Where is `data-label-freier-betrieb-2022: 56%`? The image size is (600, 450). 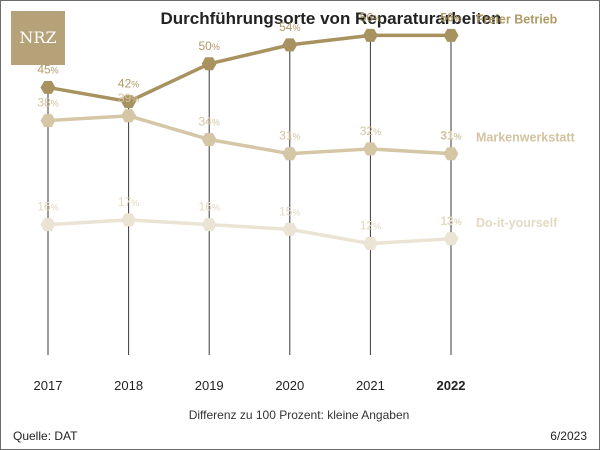 data-label-freier-betrieb-2022: 56% is located at coordinates (450, 17).